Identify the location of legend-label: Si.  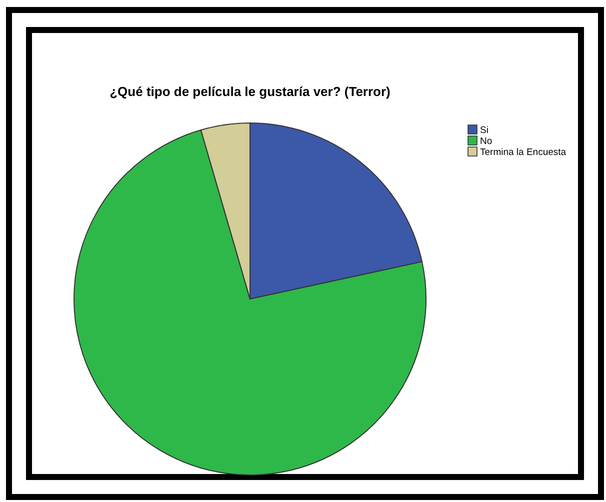
(484, 130).